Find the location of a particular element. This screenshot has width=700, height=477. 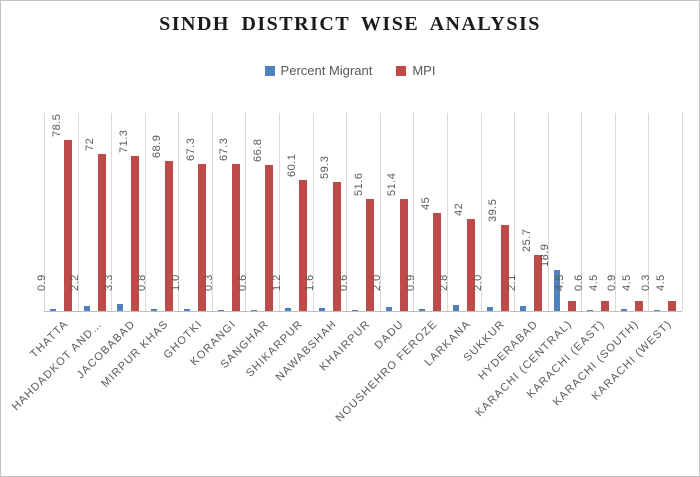

category-label: JACOBABAD is located at coordinates (106, 350).